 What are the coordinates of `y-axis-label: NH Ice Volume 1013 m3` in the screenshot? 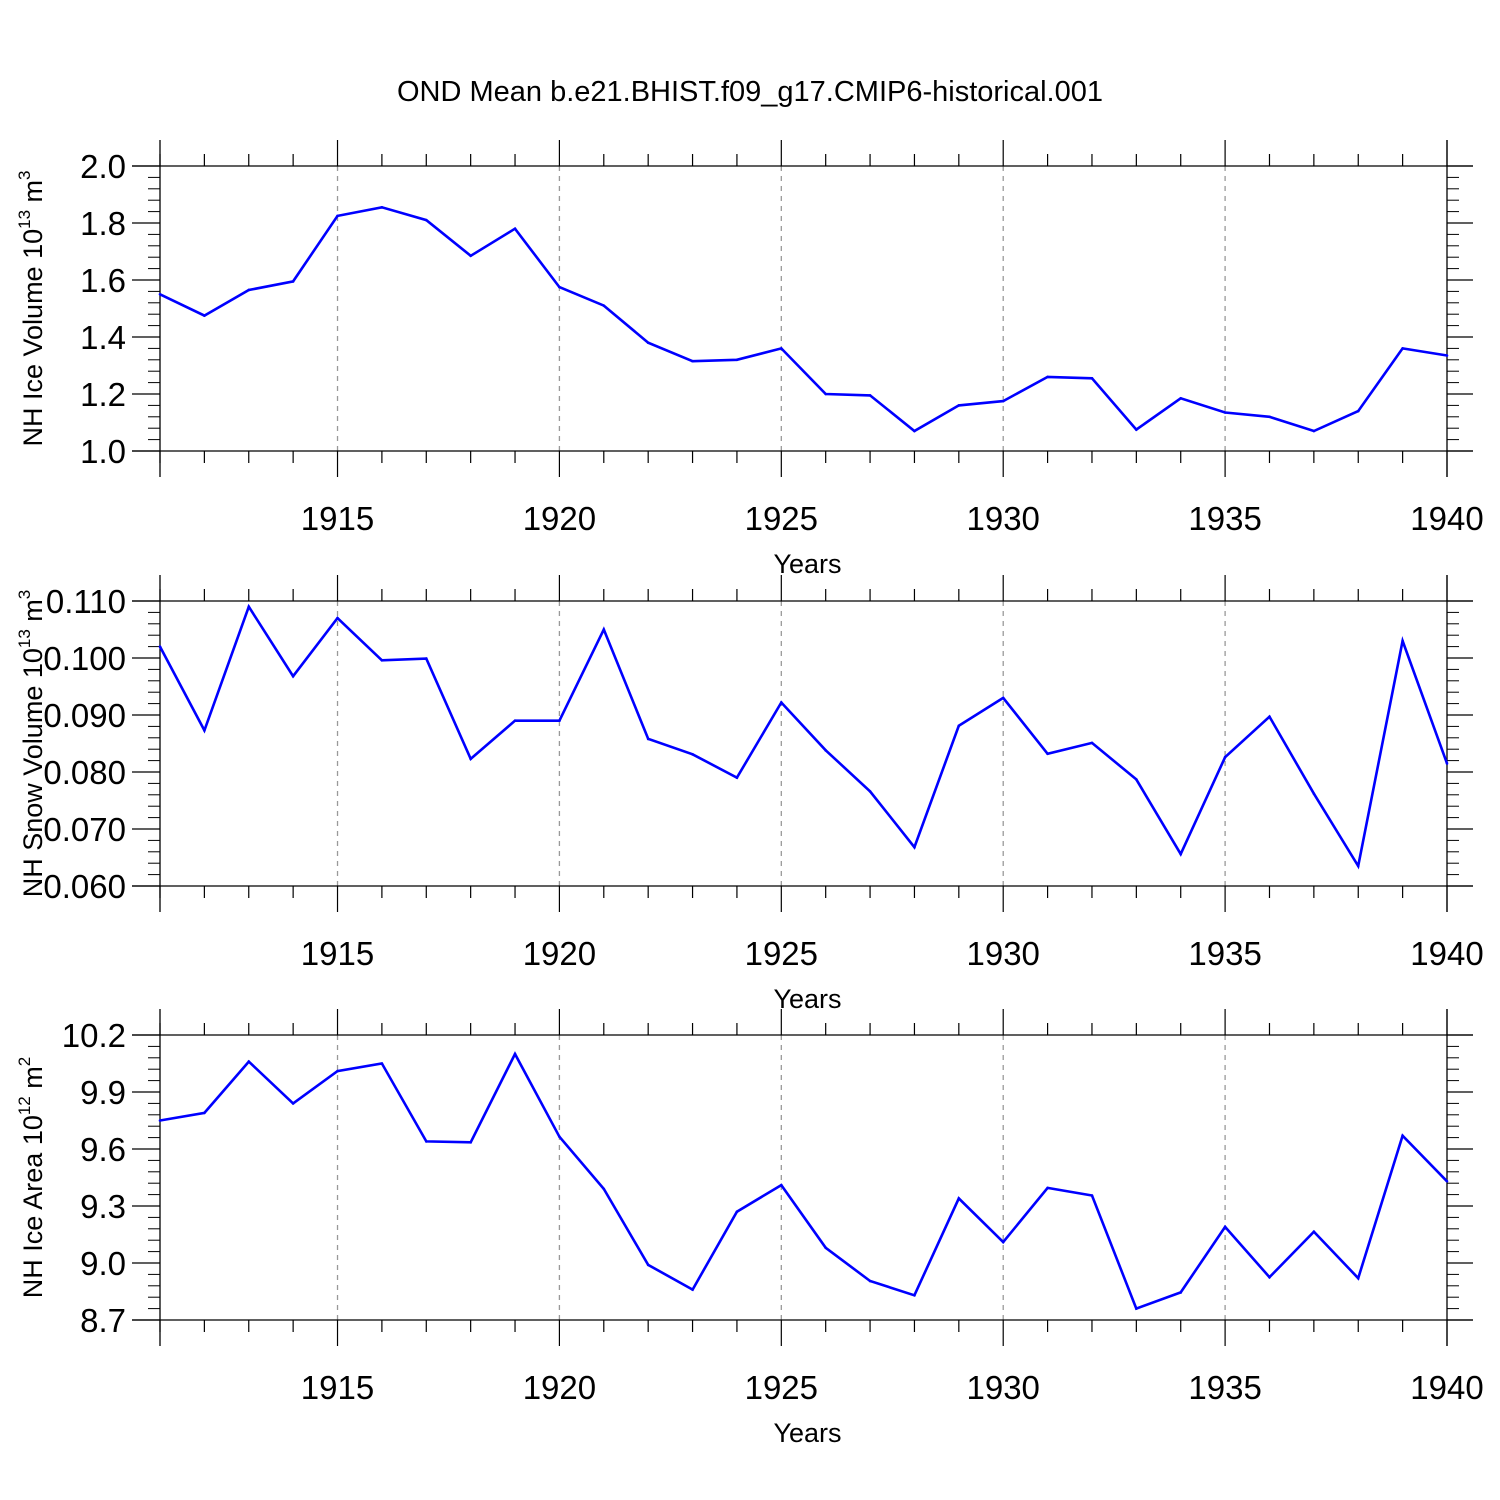 It's located at (31, 309).